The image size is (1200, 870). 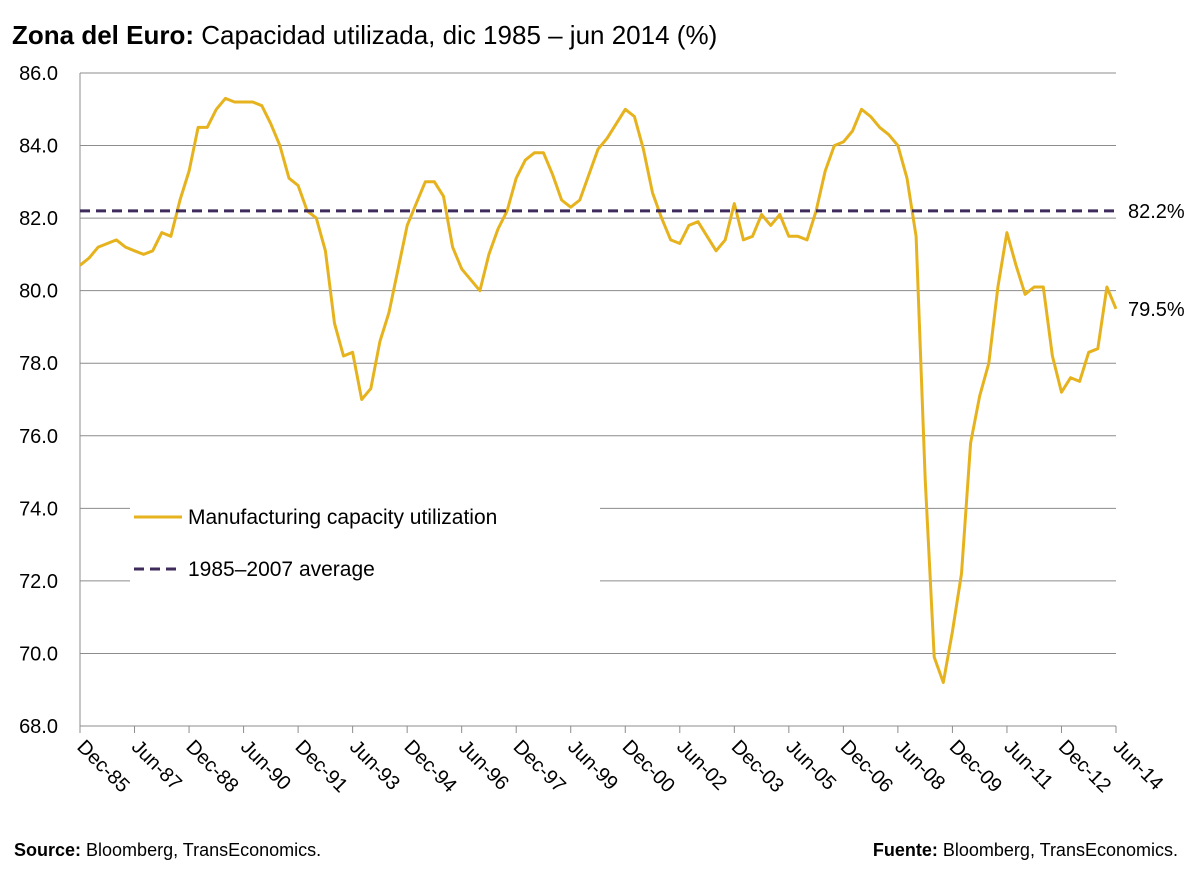 What do you see at coordinates (1057, 850) in the screenshot?
I see `fuente-text: Bloomberg, TransEconomics.` at bounding box center [1057, 850].